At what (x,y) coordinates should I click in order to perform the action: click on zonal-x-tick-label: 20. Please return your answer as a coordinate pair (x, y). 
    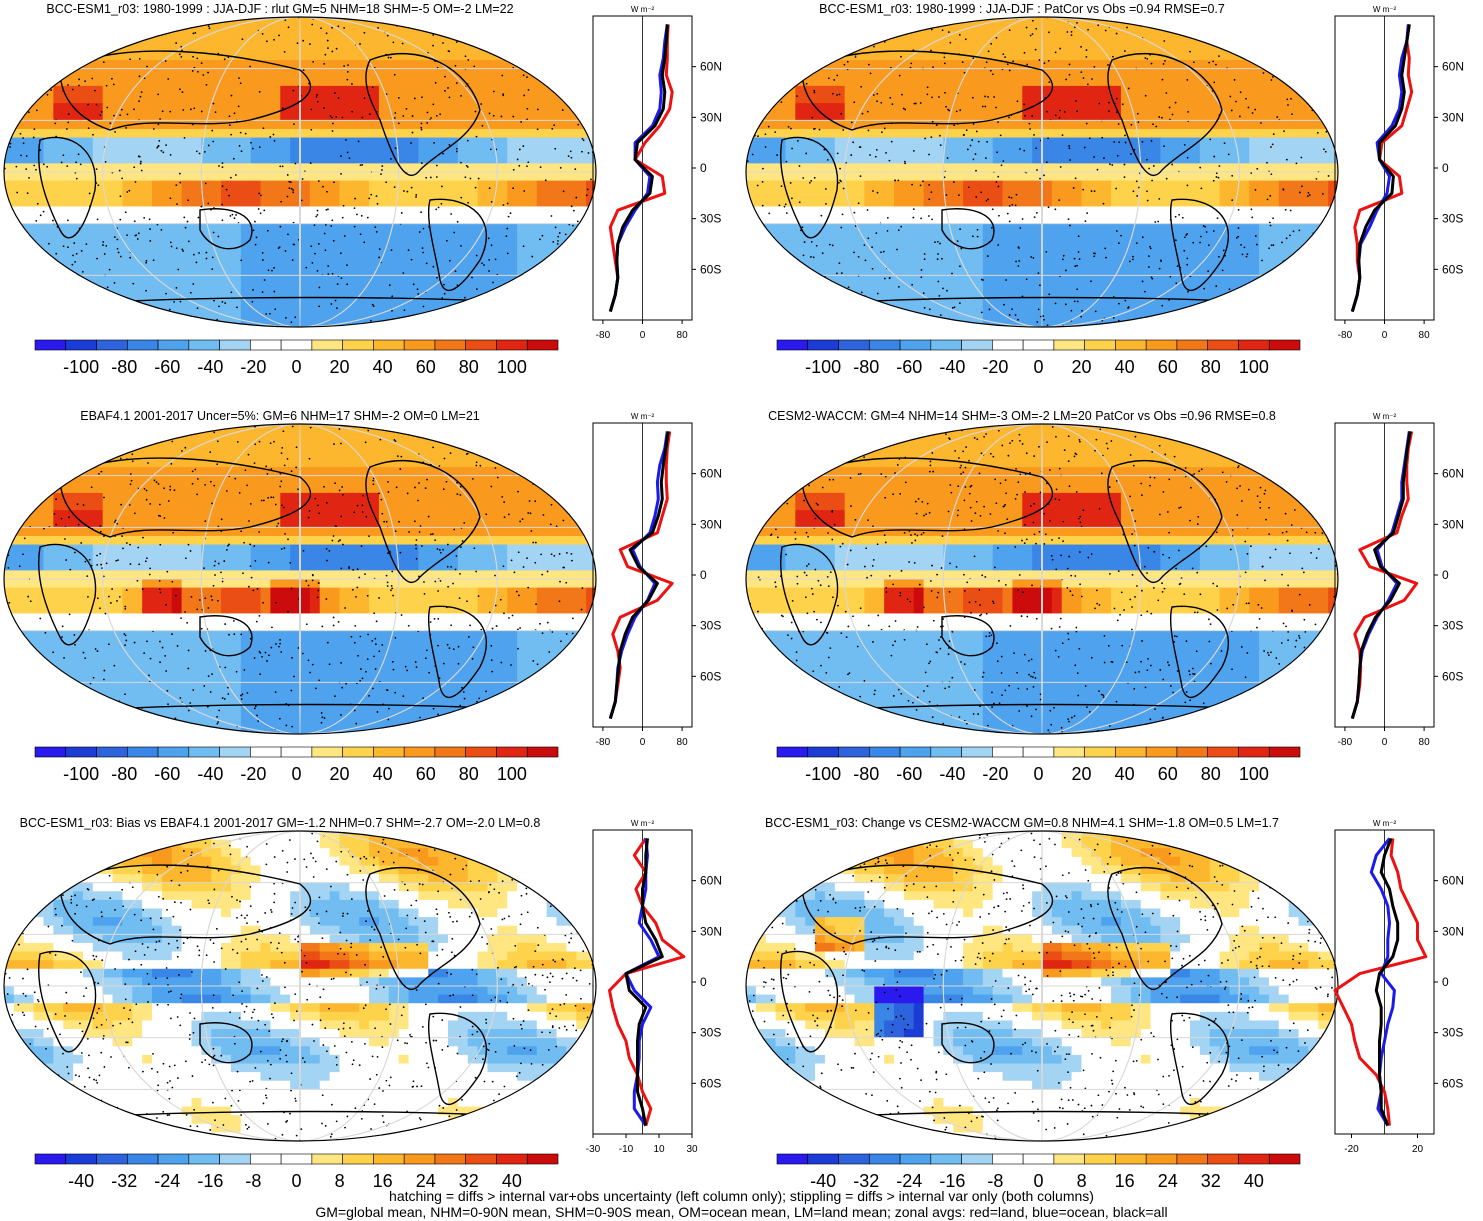
    Looking at the image, I should click on (1418, 1149).